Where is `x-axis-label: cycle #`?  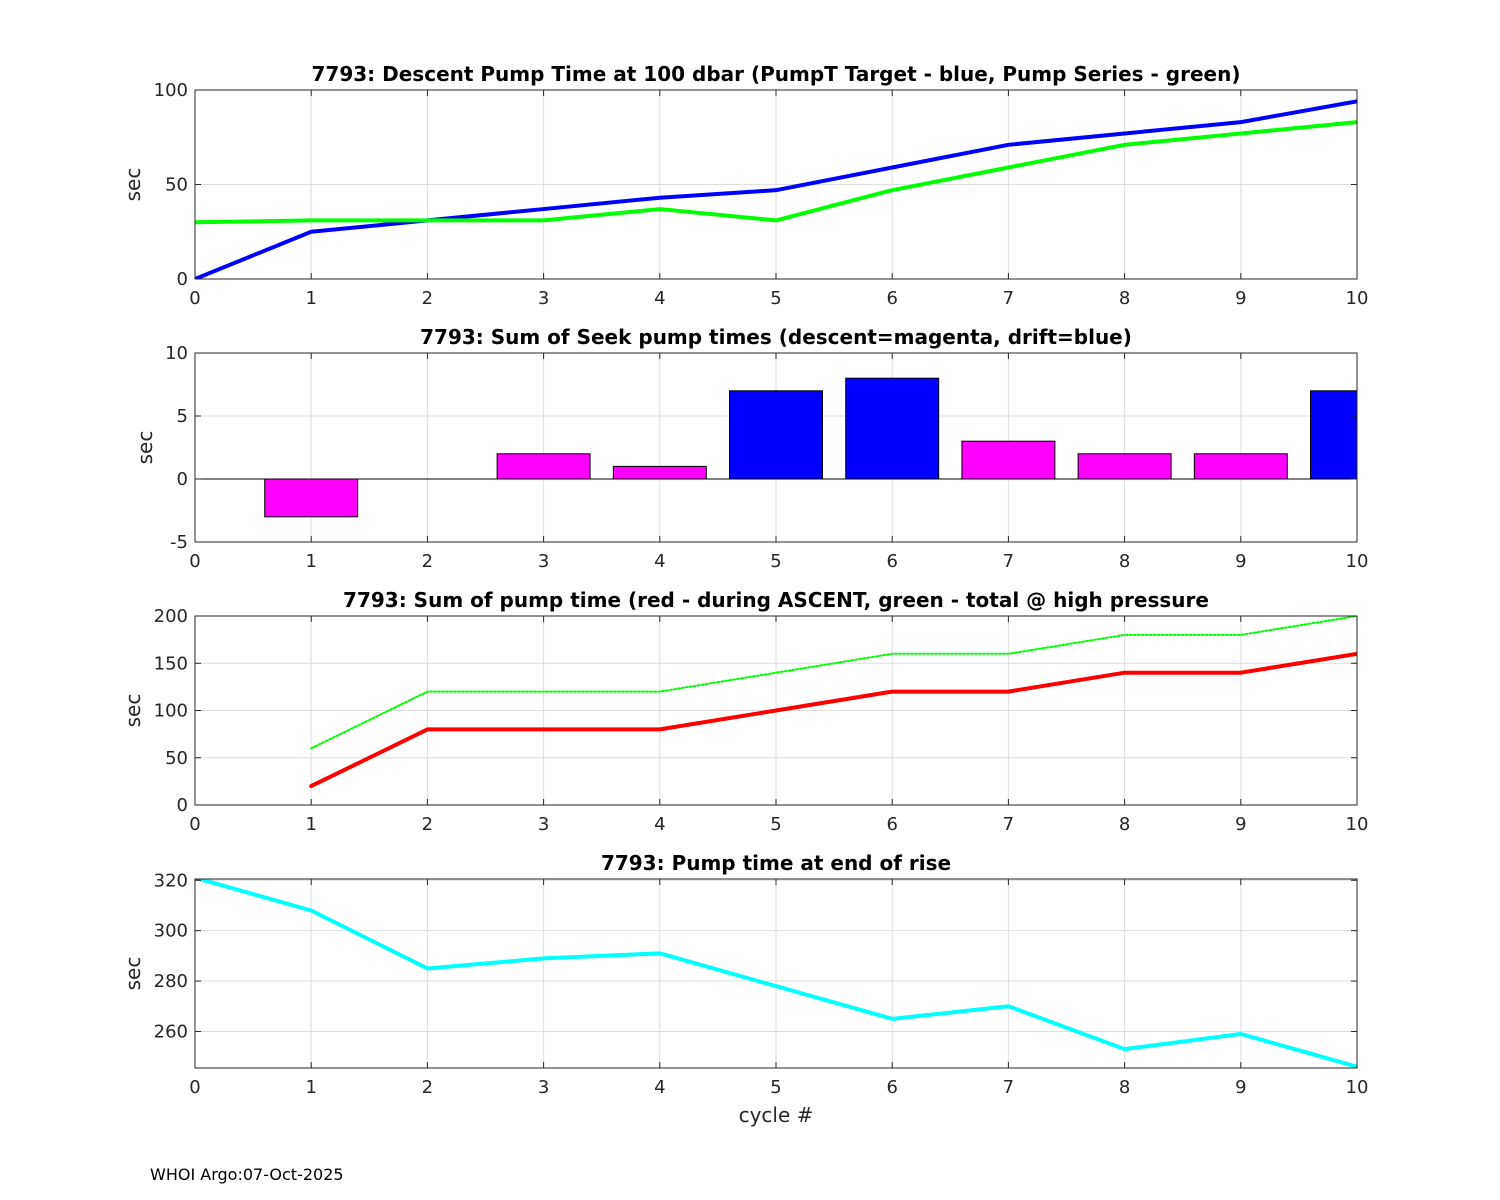
x-axis-label: cycle # is located at coordinates (776, 1115).